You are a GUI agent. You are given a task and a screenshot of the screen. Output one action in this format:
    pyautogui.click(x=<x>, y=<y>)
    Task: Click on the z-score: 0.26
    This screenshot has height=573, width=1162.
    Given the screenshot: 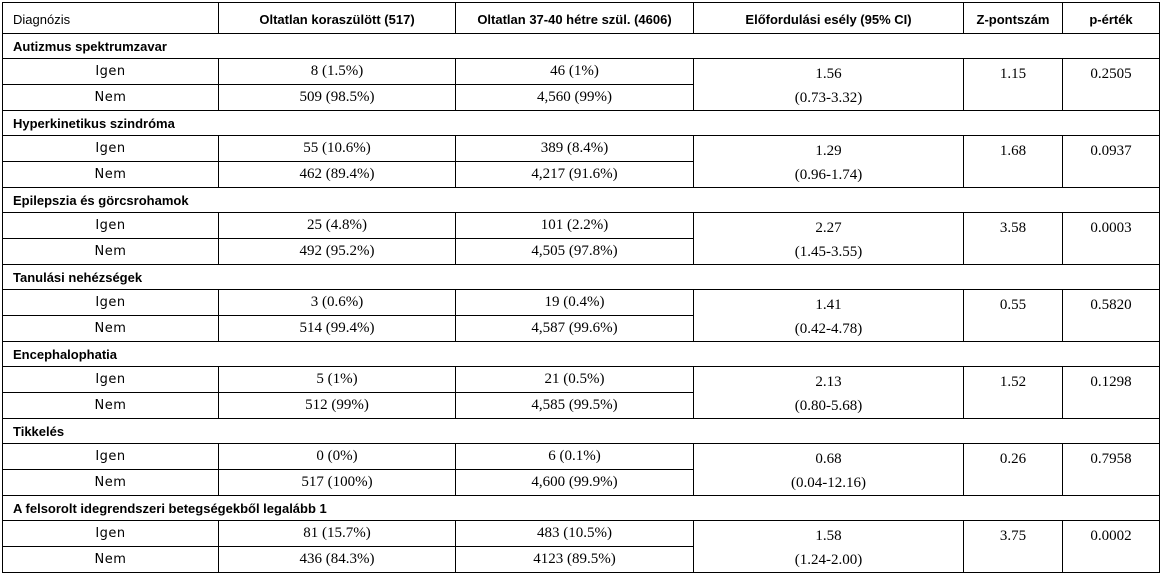 What is the action you would take?
    pyautogui.click(x=1013, y=469)
    